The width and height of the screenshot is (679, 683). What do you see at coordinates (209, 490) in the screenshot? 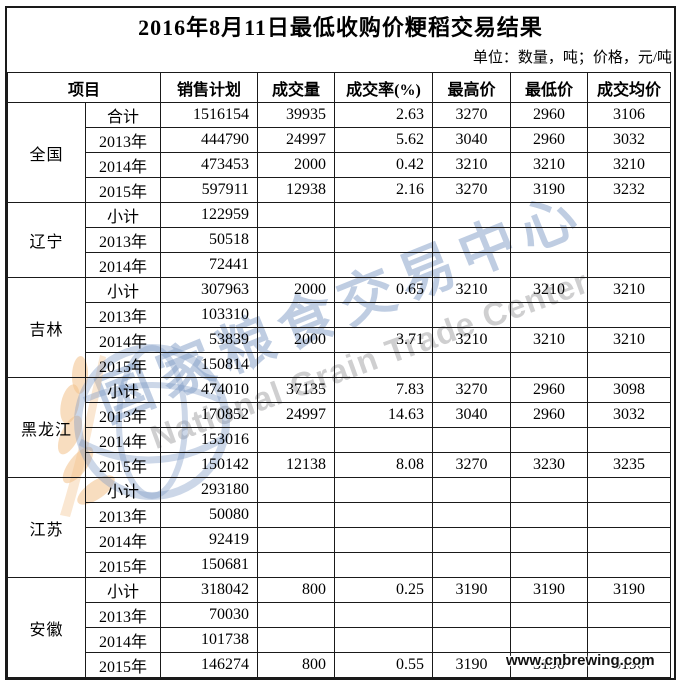
I see `cell-plan: 293180` at bounding box center [209, 490].